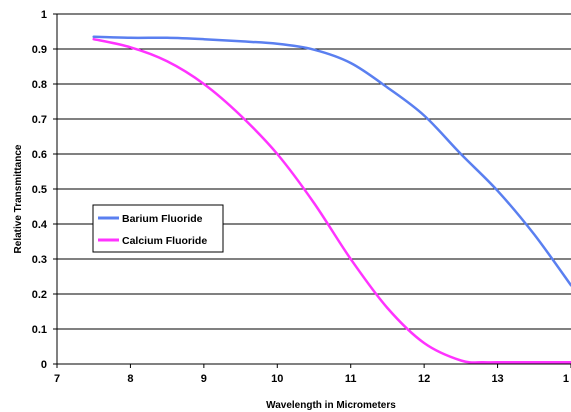 This screenshot has height=412, width=571. I want to click on y-tick-label-0: 0, so click(44, 365).